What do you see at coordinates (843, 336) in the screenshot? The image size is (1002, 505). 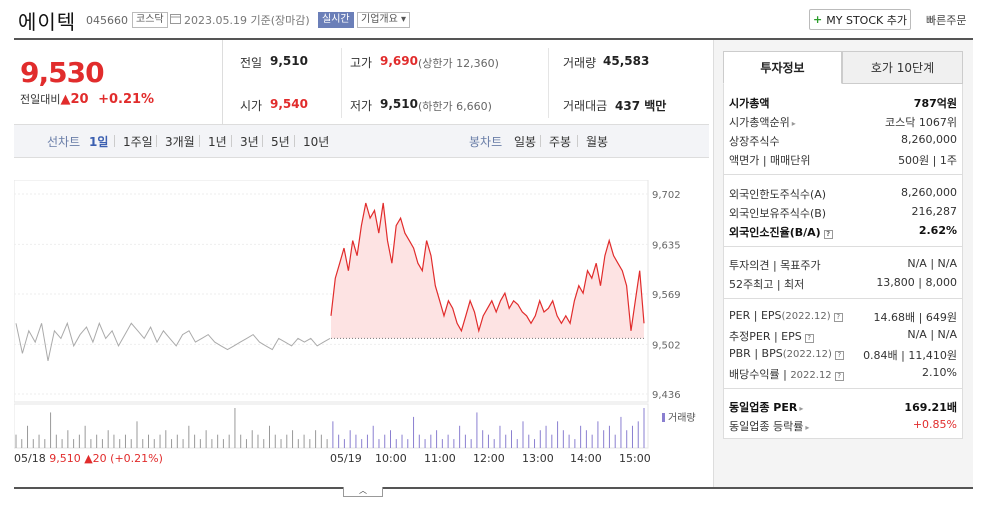 I see `info-row: 추정PER | EPS? N/A | N/A` at bounding box center [843, 336].